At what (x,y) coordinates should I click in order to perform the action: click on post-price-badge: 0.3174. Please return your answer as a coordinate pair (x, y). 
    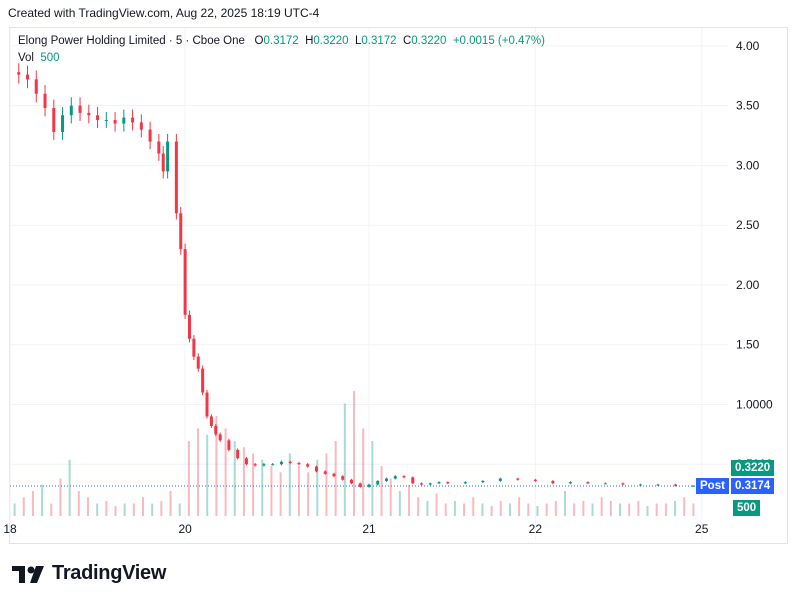
    Looking at the image, I should click on (753, 486).